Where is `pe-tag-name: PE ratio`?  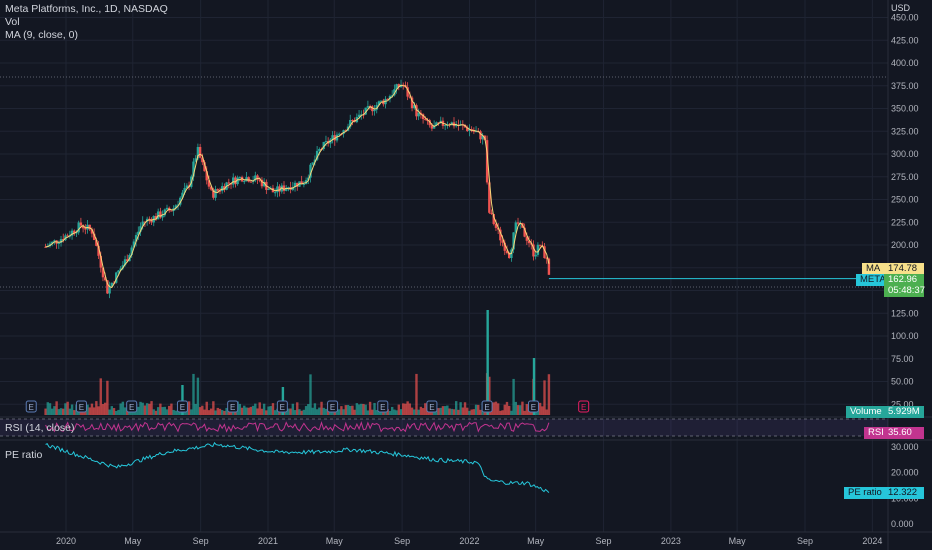 pe-tag-name: PE ratio is located at coordinates (864, 493).